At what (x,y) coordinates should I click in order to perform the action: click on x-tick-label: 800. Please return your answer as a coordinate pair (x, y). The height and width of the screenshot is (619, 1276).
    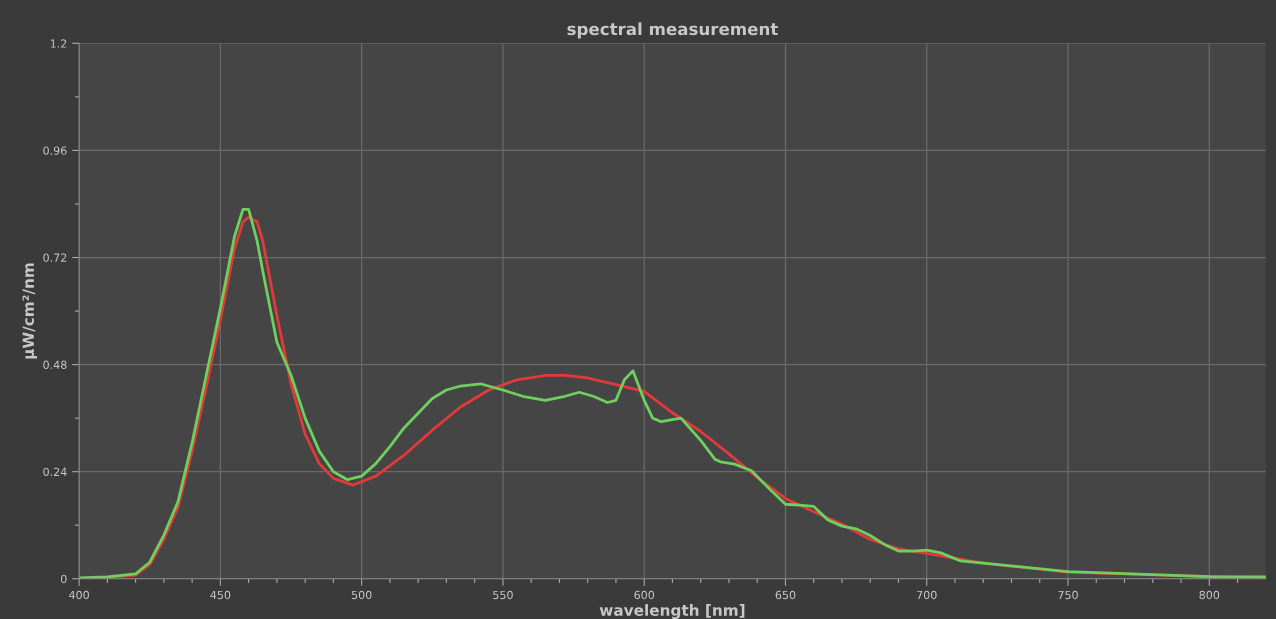
    Looking at the image, I should click on (1209, 595).